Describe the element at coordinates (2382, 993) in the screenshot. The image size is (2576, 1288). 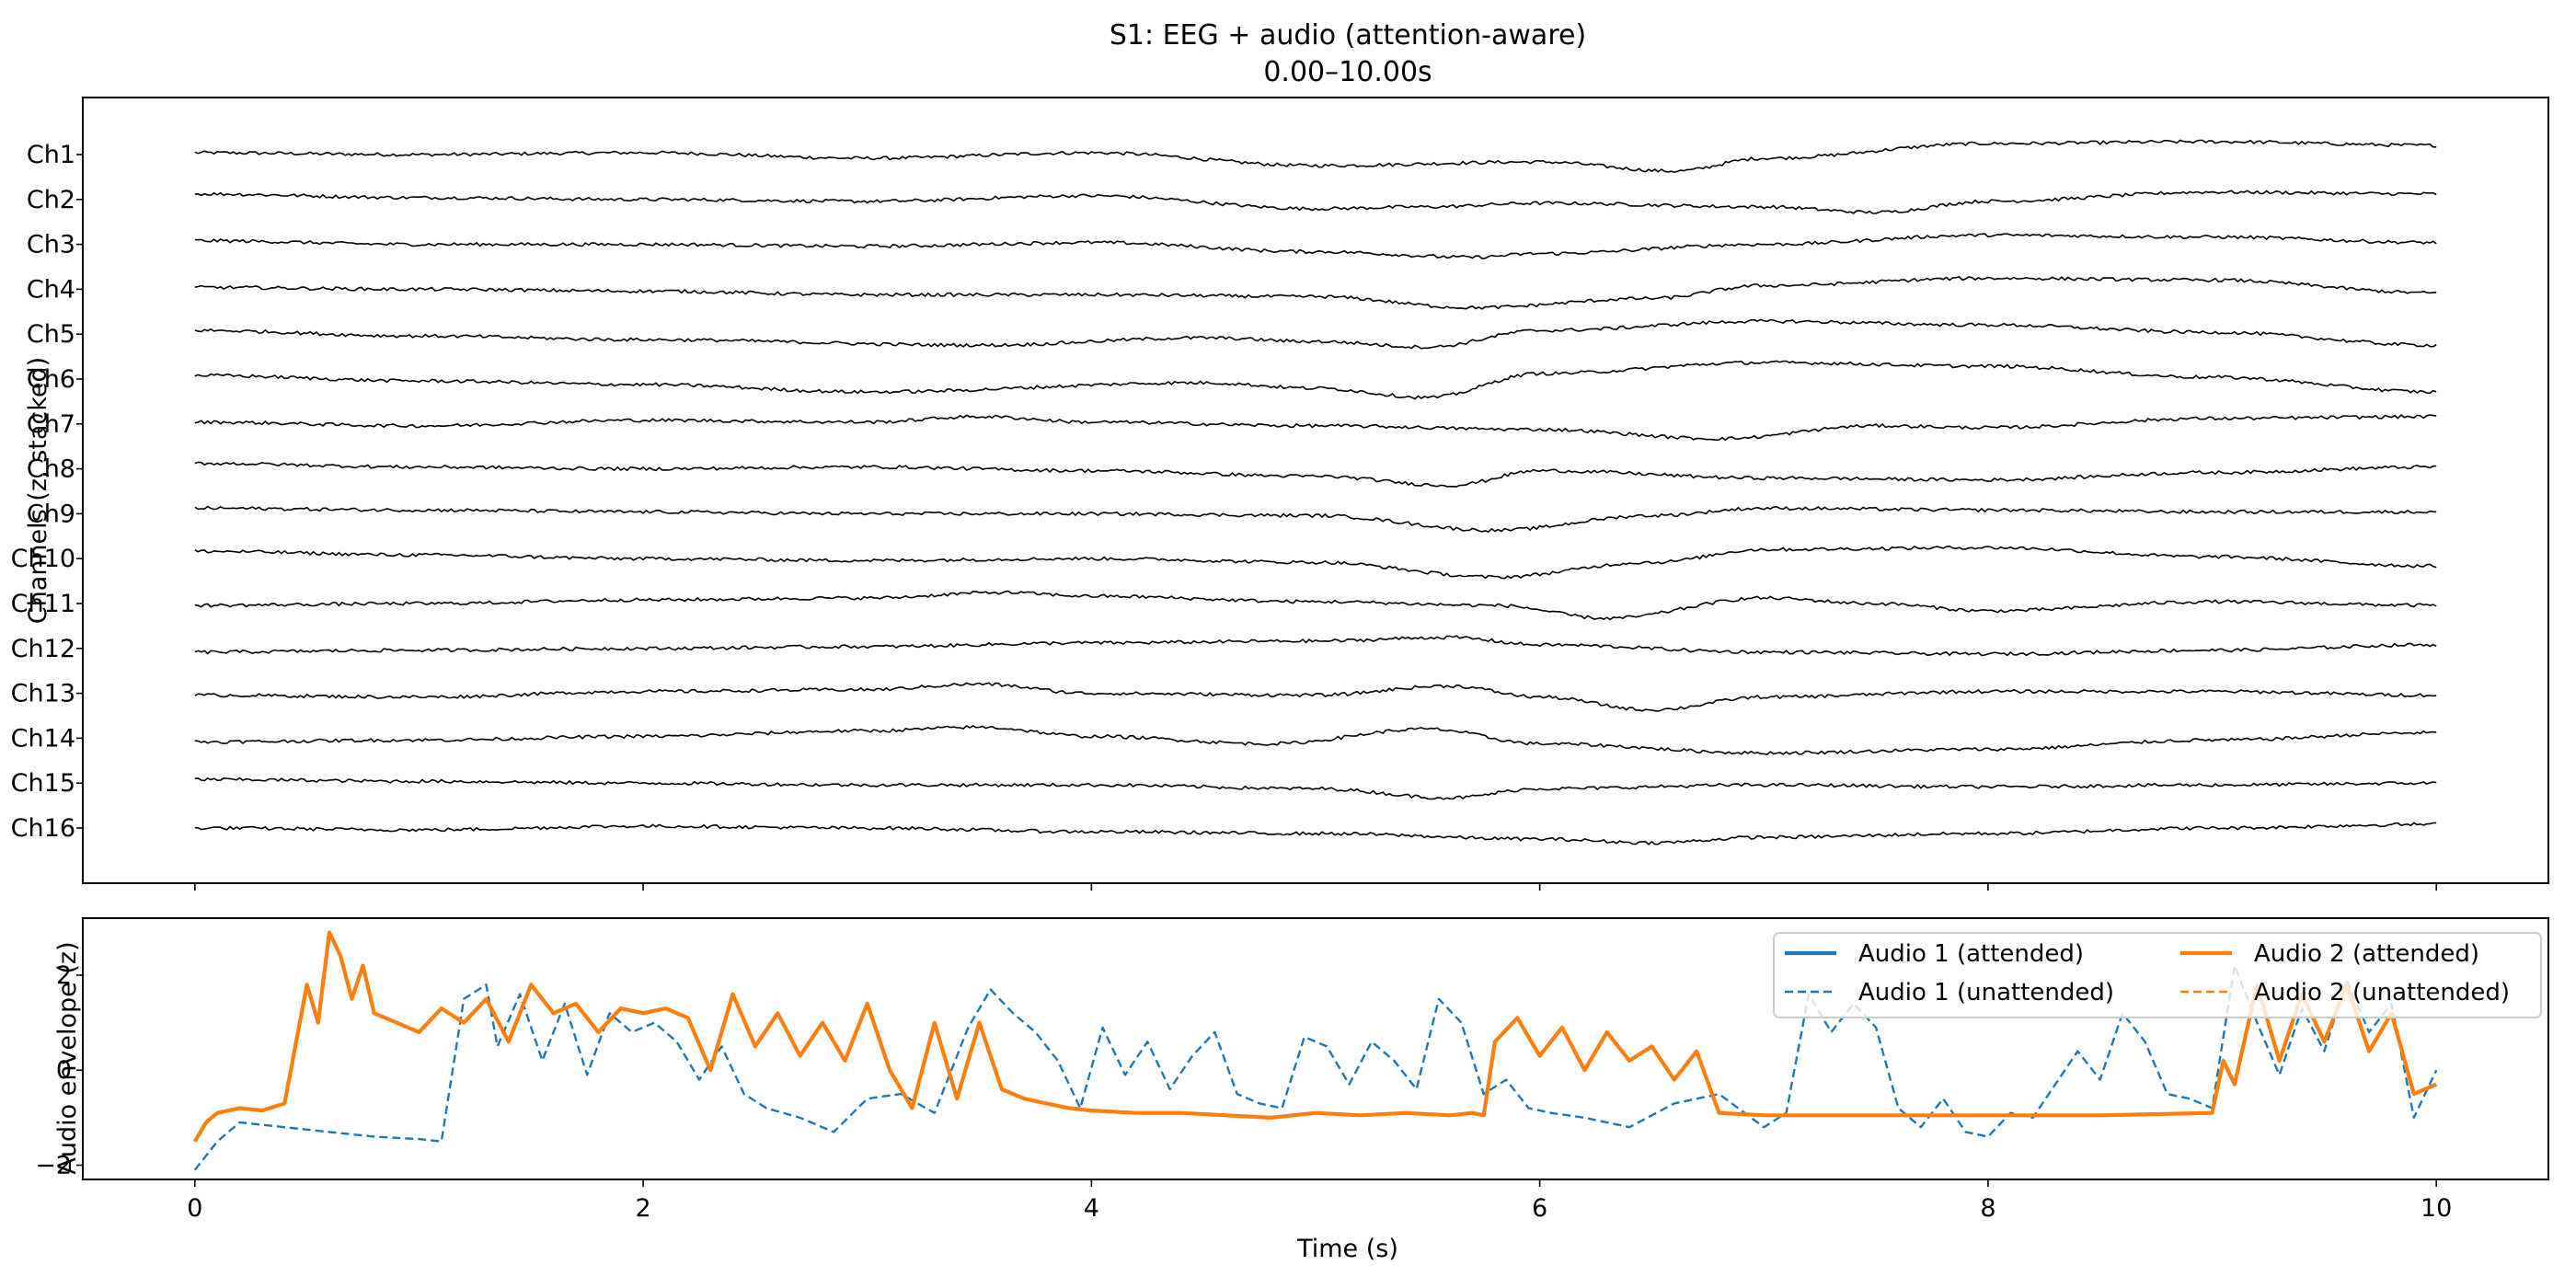
I see `legend-label-3: Audio 2 (unattended)` at that location.